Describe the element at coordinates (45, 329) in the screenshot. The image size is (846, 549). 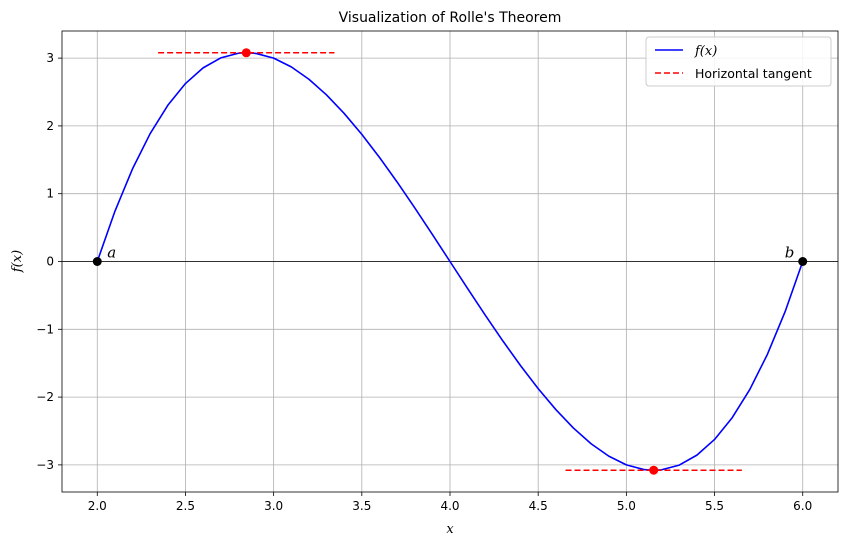
I see `y-tick-label-2: −1` at that location.